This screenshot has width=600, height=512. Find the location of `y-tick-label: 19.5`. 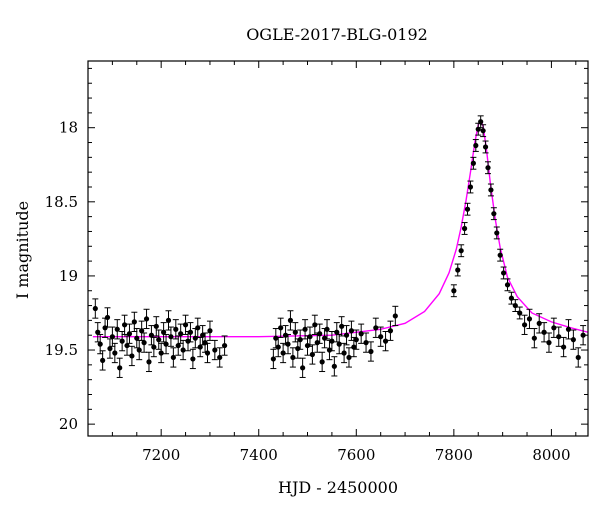

y-tick-label: 19.5 is located at coordinates (61, 350).